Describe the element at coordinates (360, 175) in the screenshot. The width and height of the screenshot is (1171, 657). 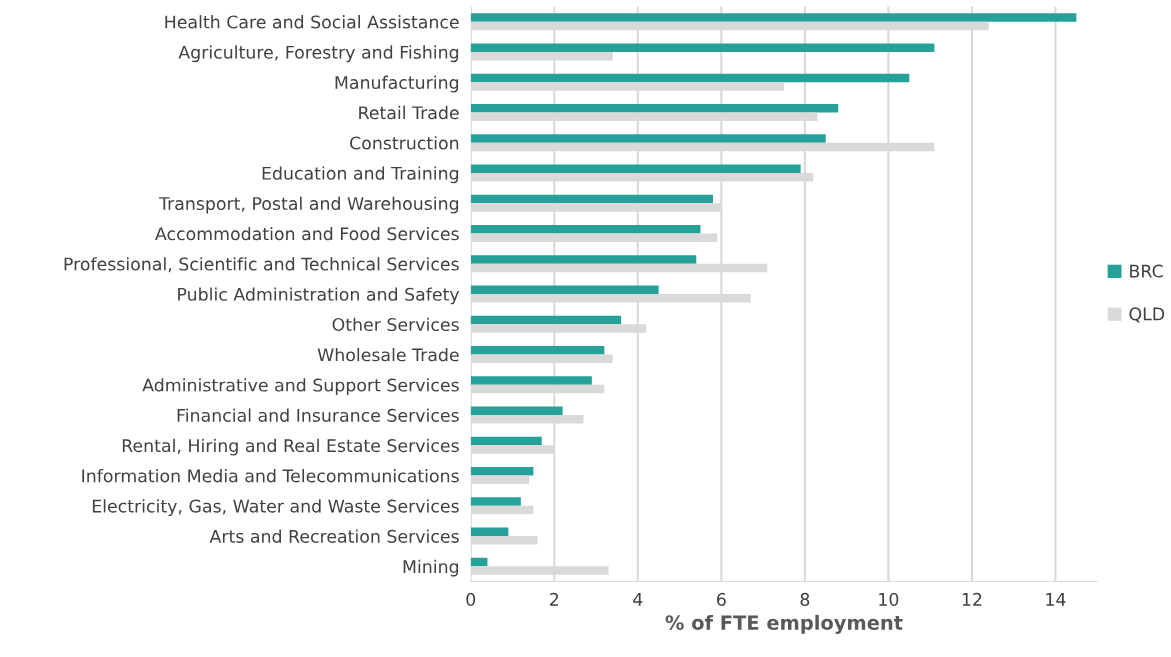
I see `y-tick-label: Education and Training` at that location.